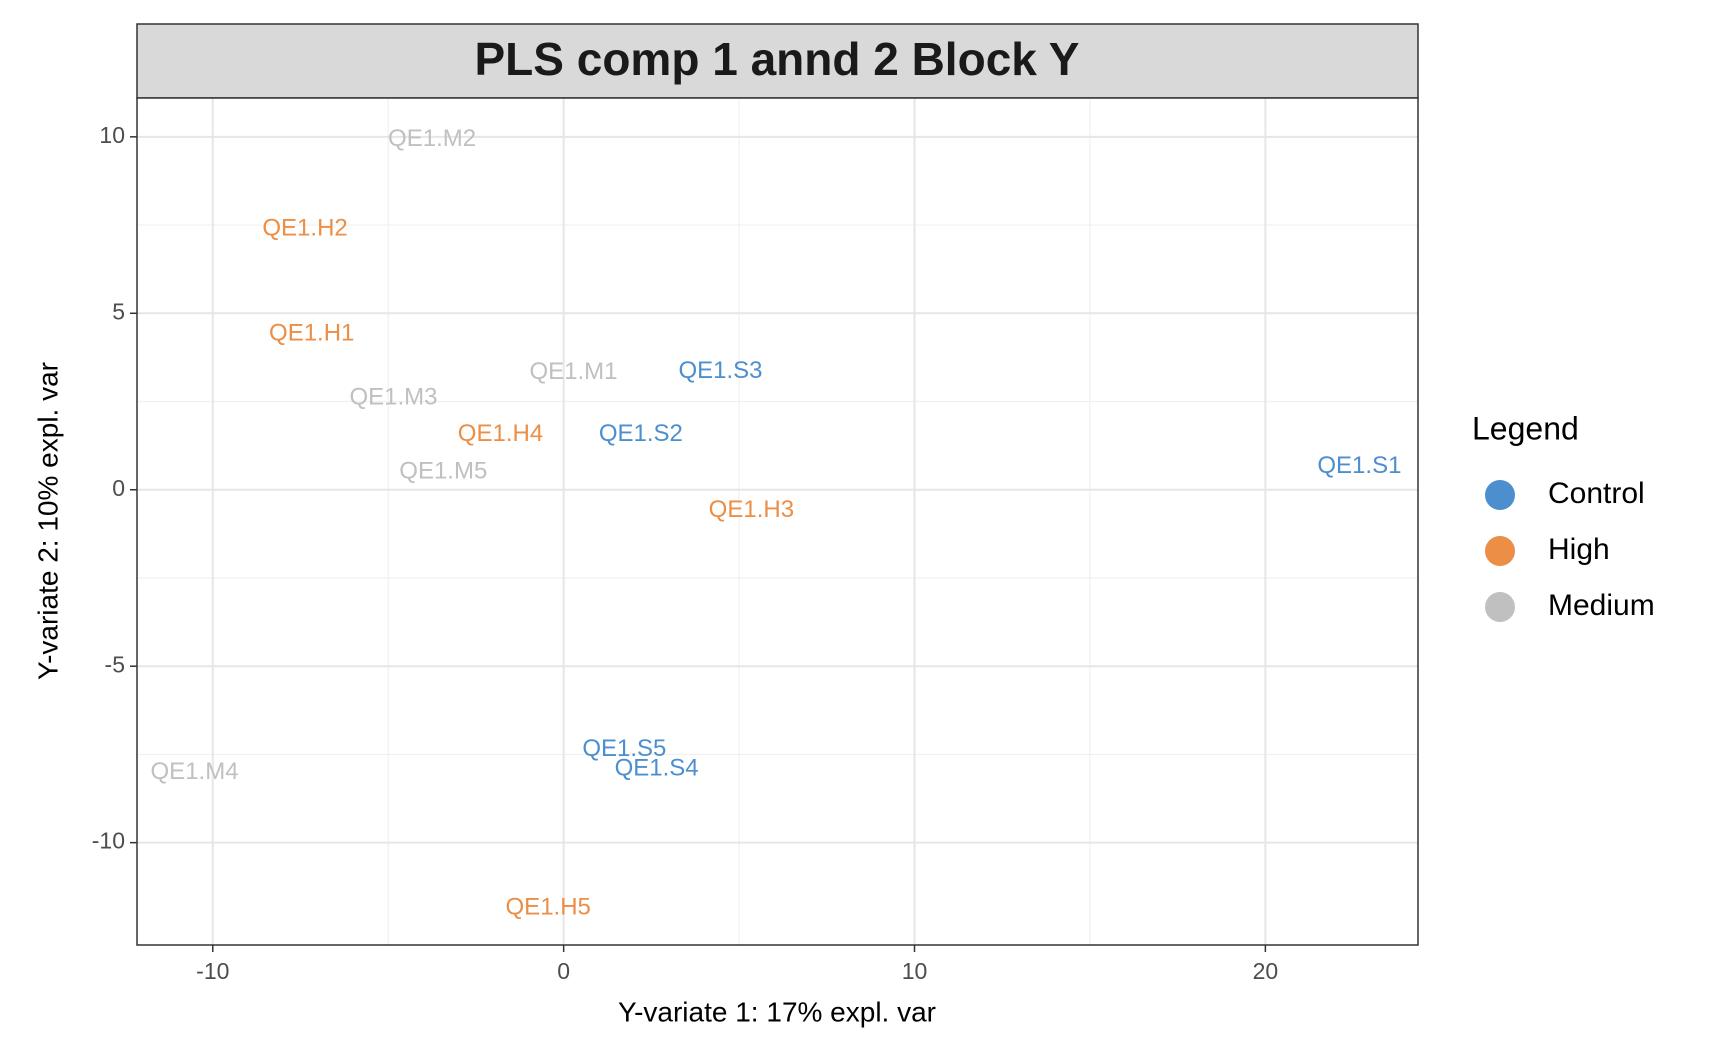 Image resolution: width=1724 pixels, height=1046 pixels. I want to click on point-label: QE1.H3, so click(751, 509).